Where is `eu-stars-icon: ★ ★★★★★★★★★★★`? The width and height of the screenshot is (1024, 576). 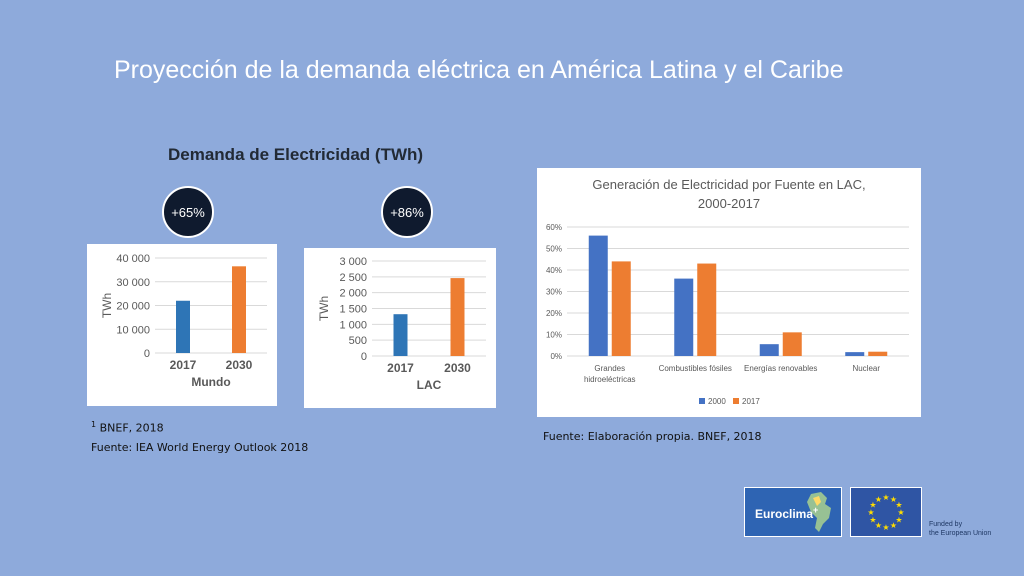 eu-stars-icon: ★ ★★★★★★★★★★★ is located at coordinates (885, 512).